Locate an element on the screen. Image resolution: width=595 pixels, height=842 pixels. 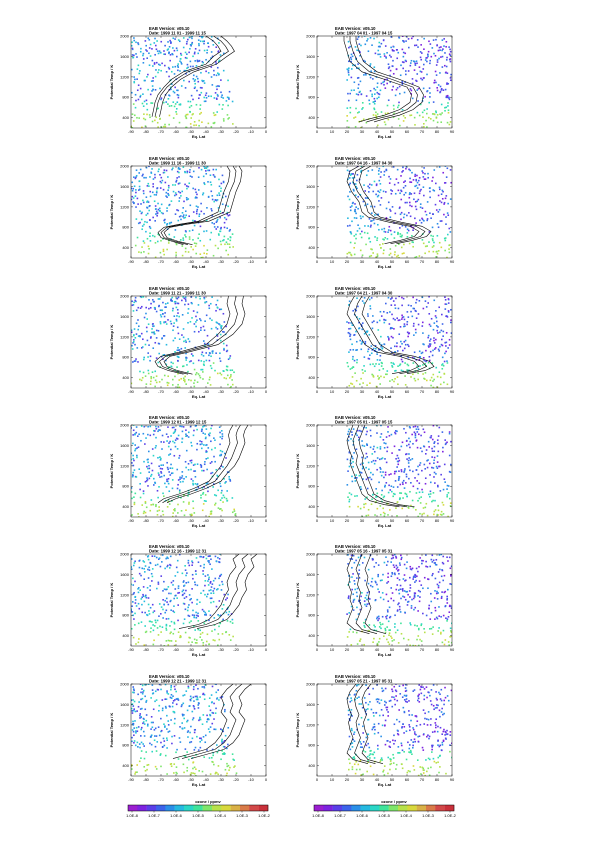
x-tick-label: 50 is located at coordinates (392, 649).